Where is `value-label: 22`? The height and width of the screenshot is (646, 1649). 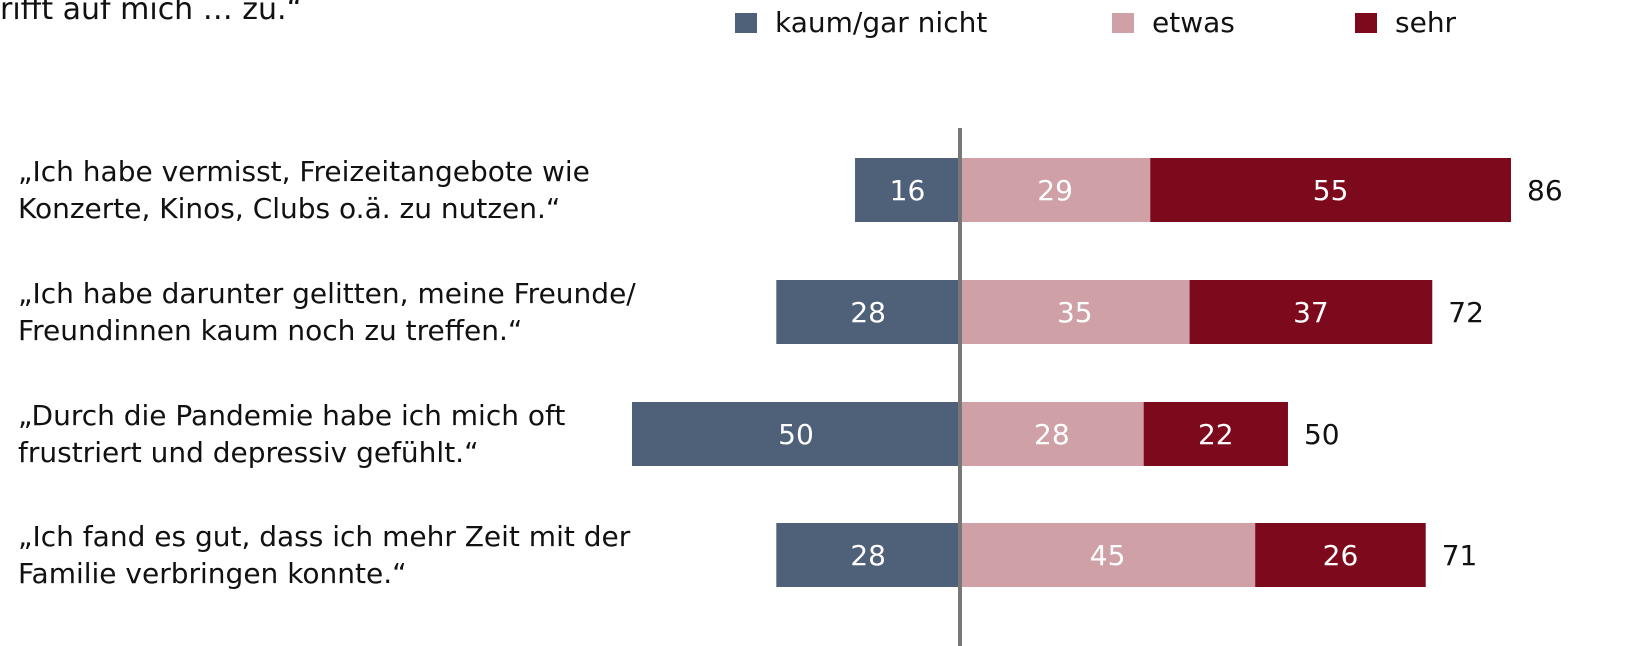
value-label: 22 is located at coordinates (1216, 434).